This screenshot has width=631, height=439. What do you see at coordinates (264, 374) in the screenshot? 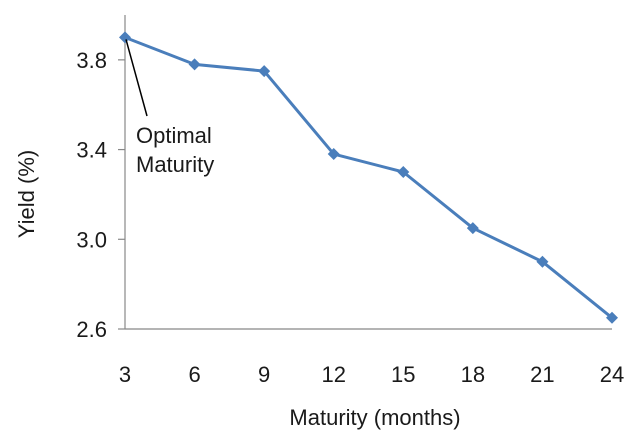
I see `x-tick-label: 9` at bounding box center [264, 374].